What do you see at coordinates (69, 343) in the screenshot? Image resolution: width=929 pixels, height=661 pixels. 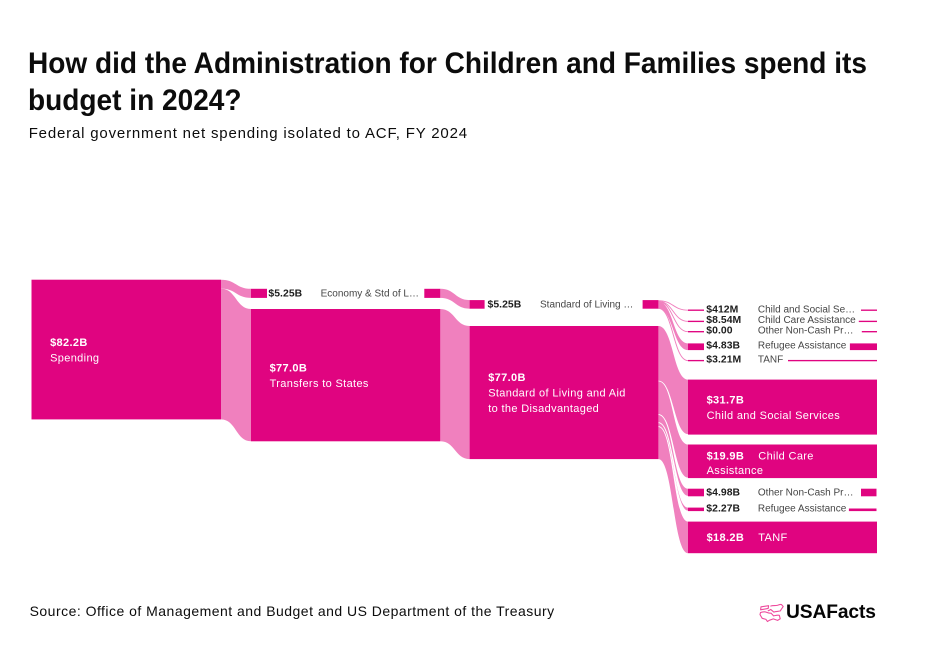 I see `svg-text: $82.2B` at bounding box center [69, 343].